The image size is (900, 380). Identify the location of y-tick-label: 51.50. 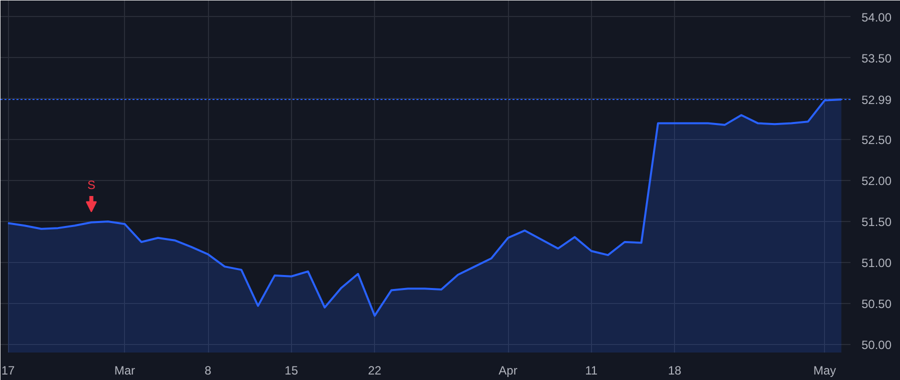
(877, 222).